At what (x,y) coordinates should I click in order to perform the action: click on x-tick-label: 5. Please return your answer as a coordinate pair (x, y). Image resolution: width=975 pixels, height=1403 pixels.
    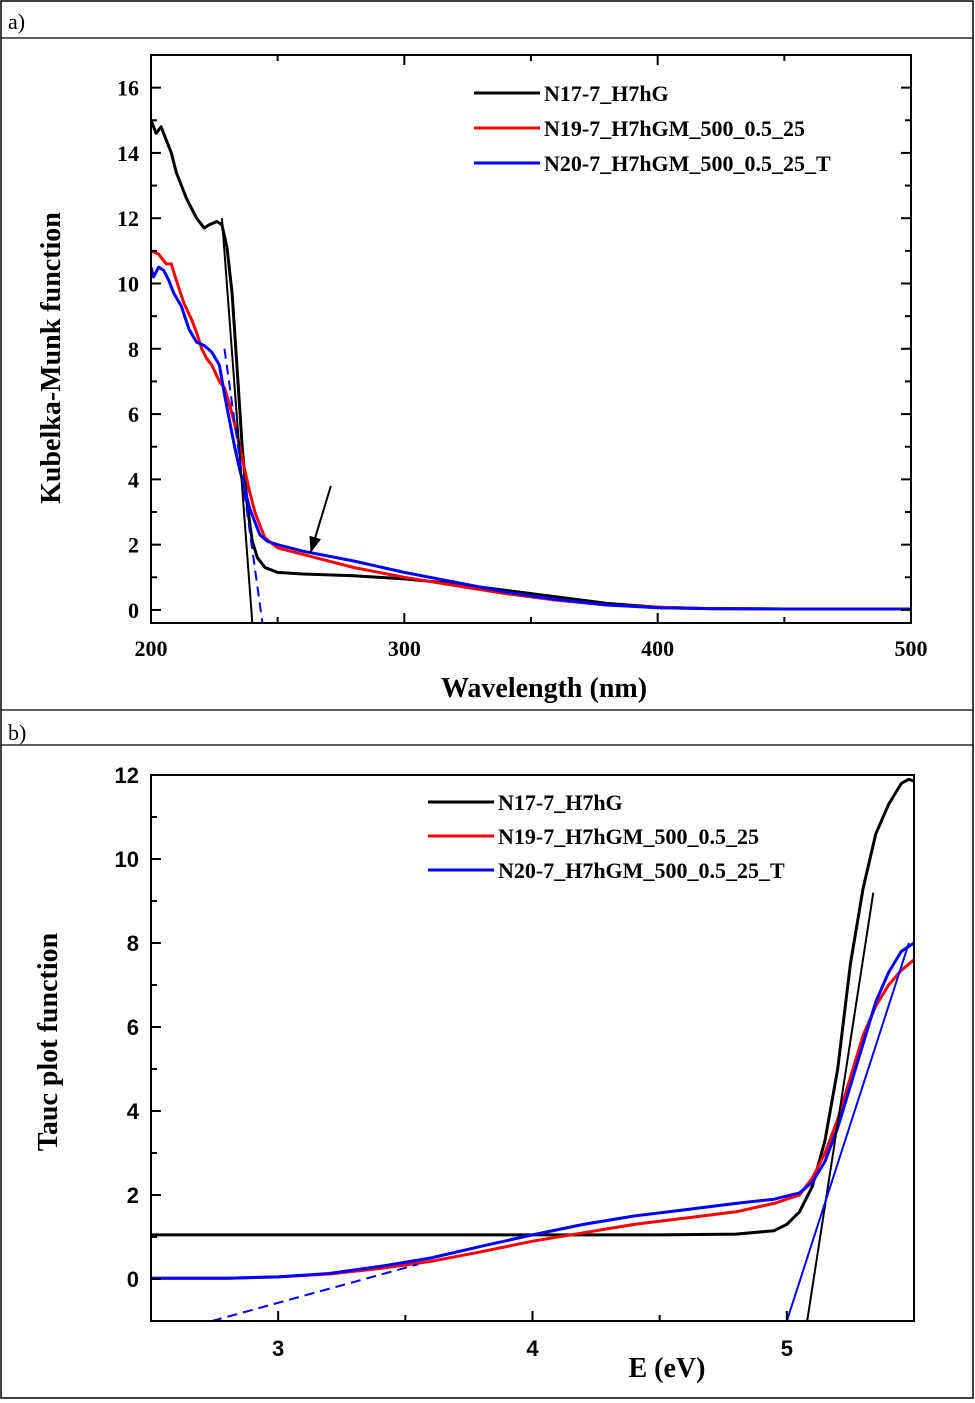
    Looking at the image, I should click on (787, 1348).